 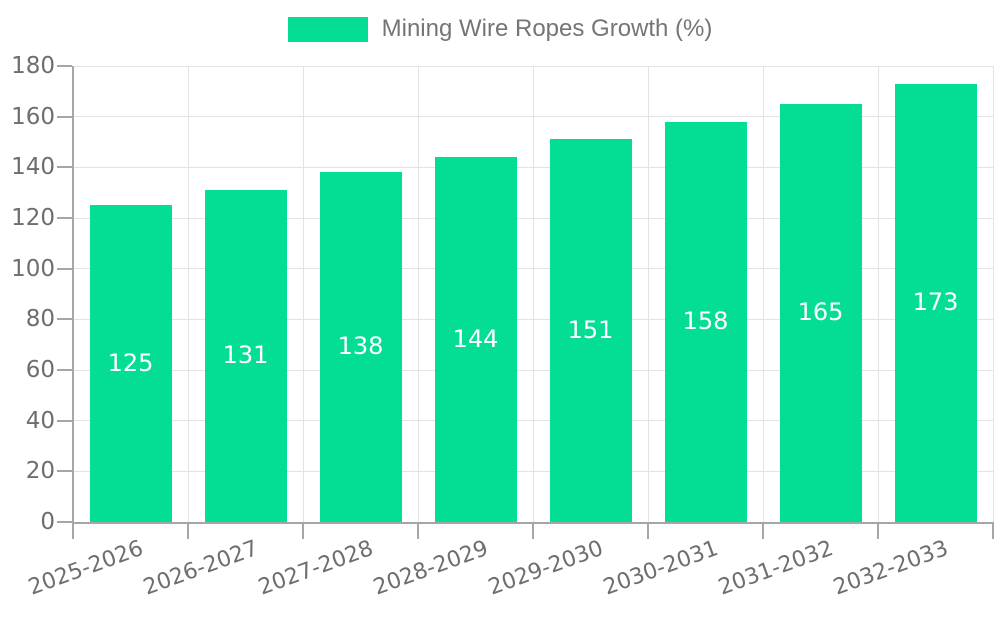 I want to click on y-axis-tick-label: 80, so click(x=40, y=319).